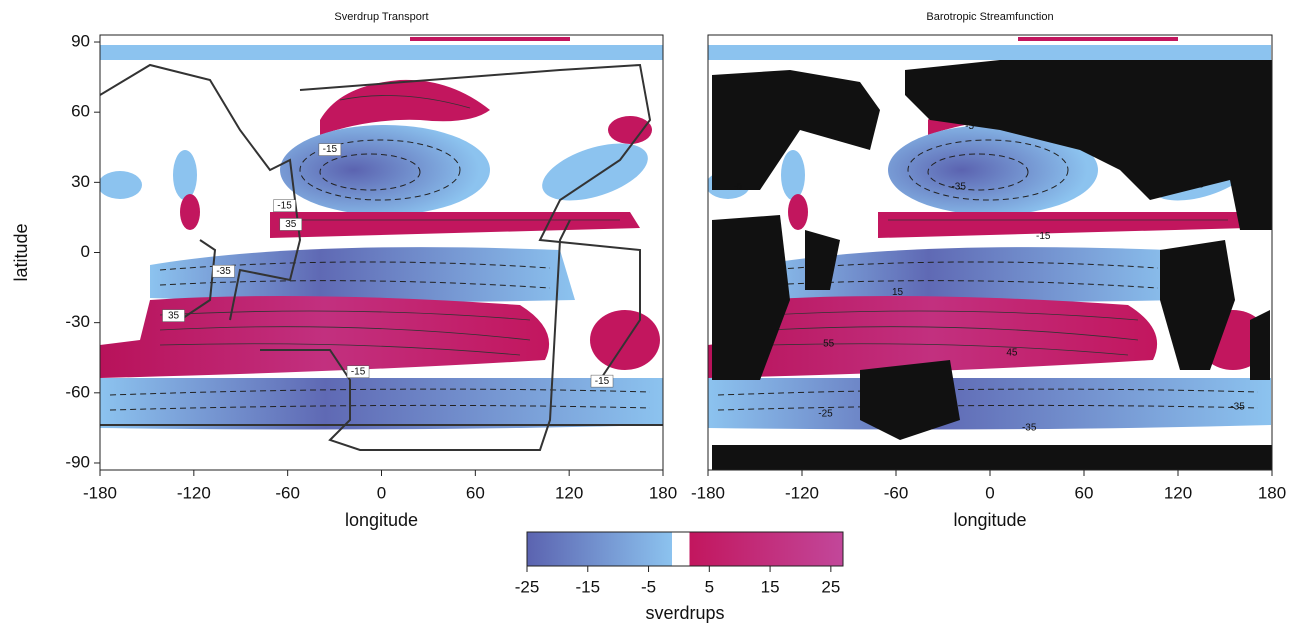 The image size is (1300, 626). Describe the element at coordinates (80, 111) in the screenshot. I see `y-tick-label: 60` at that location.